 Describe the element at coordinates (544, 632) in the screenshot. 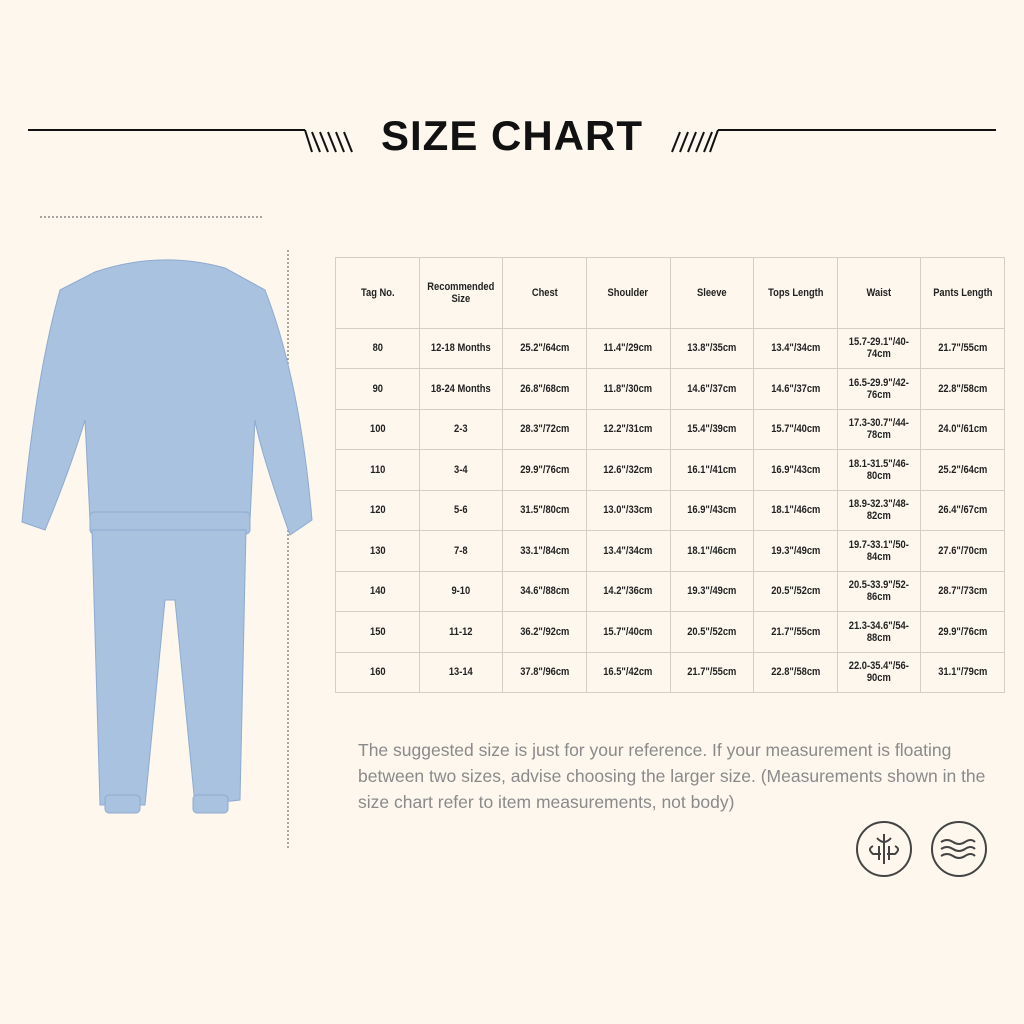

I see `table-cell: 36.2"/92cm` at that location.